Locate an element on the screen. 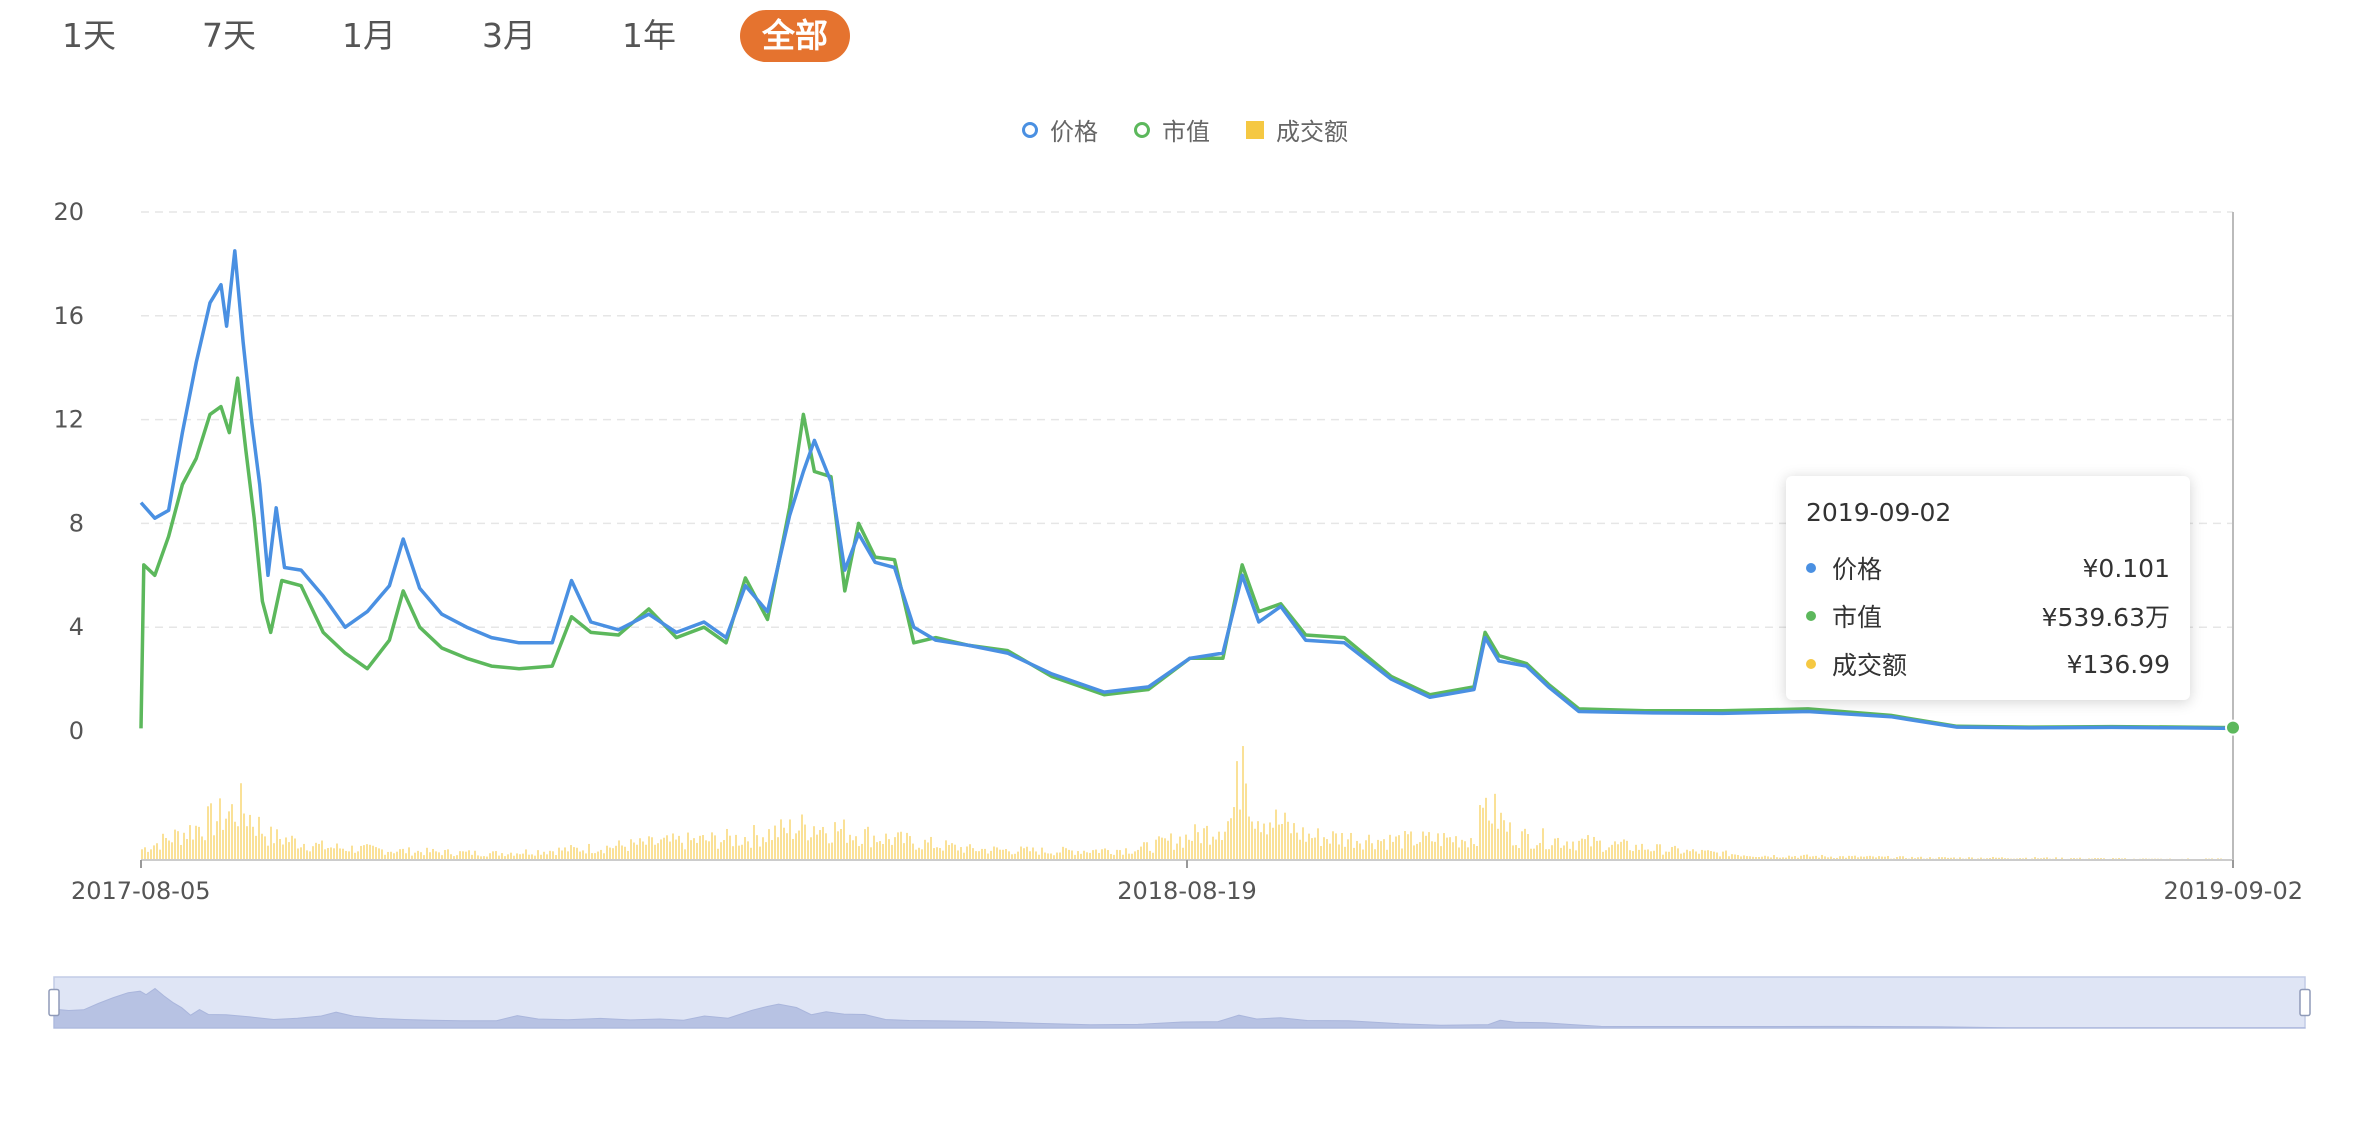 This screenshot has height=1126, width=2370. x-tick-label: 2018-08-19 is located at coordinates (1186, 891).